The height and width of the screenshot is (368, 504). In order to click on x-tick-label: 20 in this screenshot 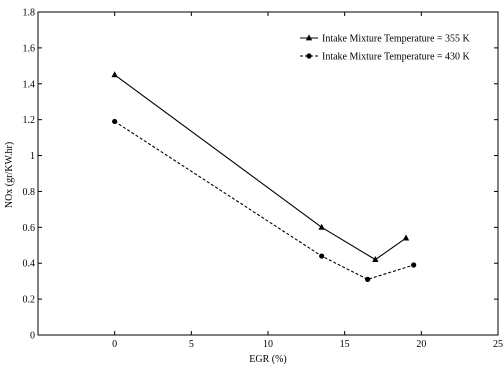, I will do `click(421, 344)`.